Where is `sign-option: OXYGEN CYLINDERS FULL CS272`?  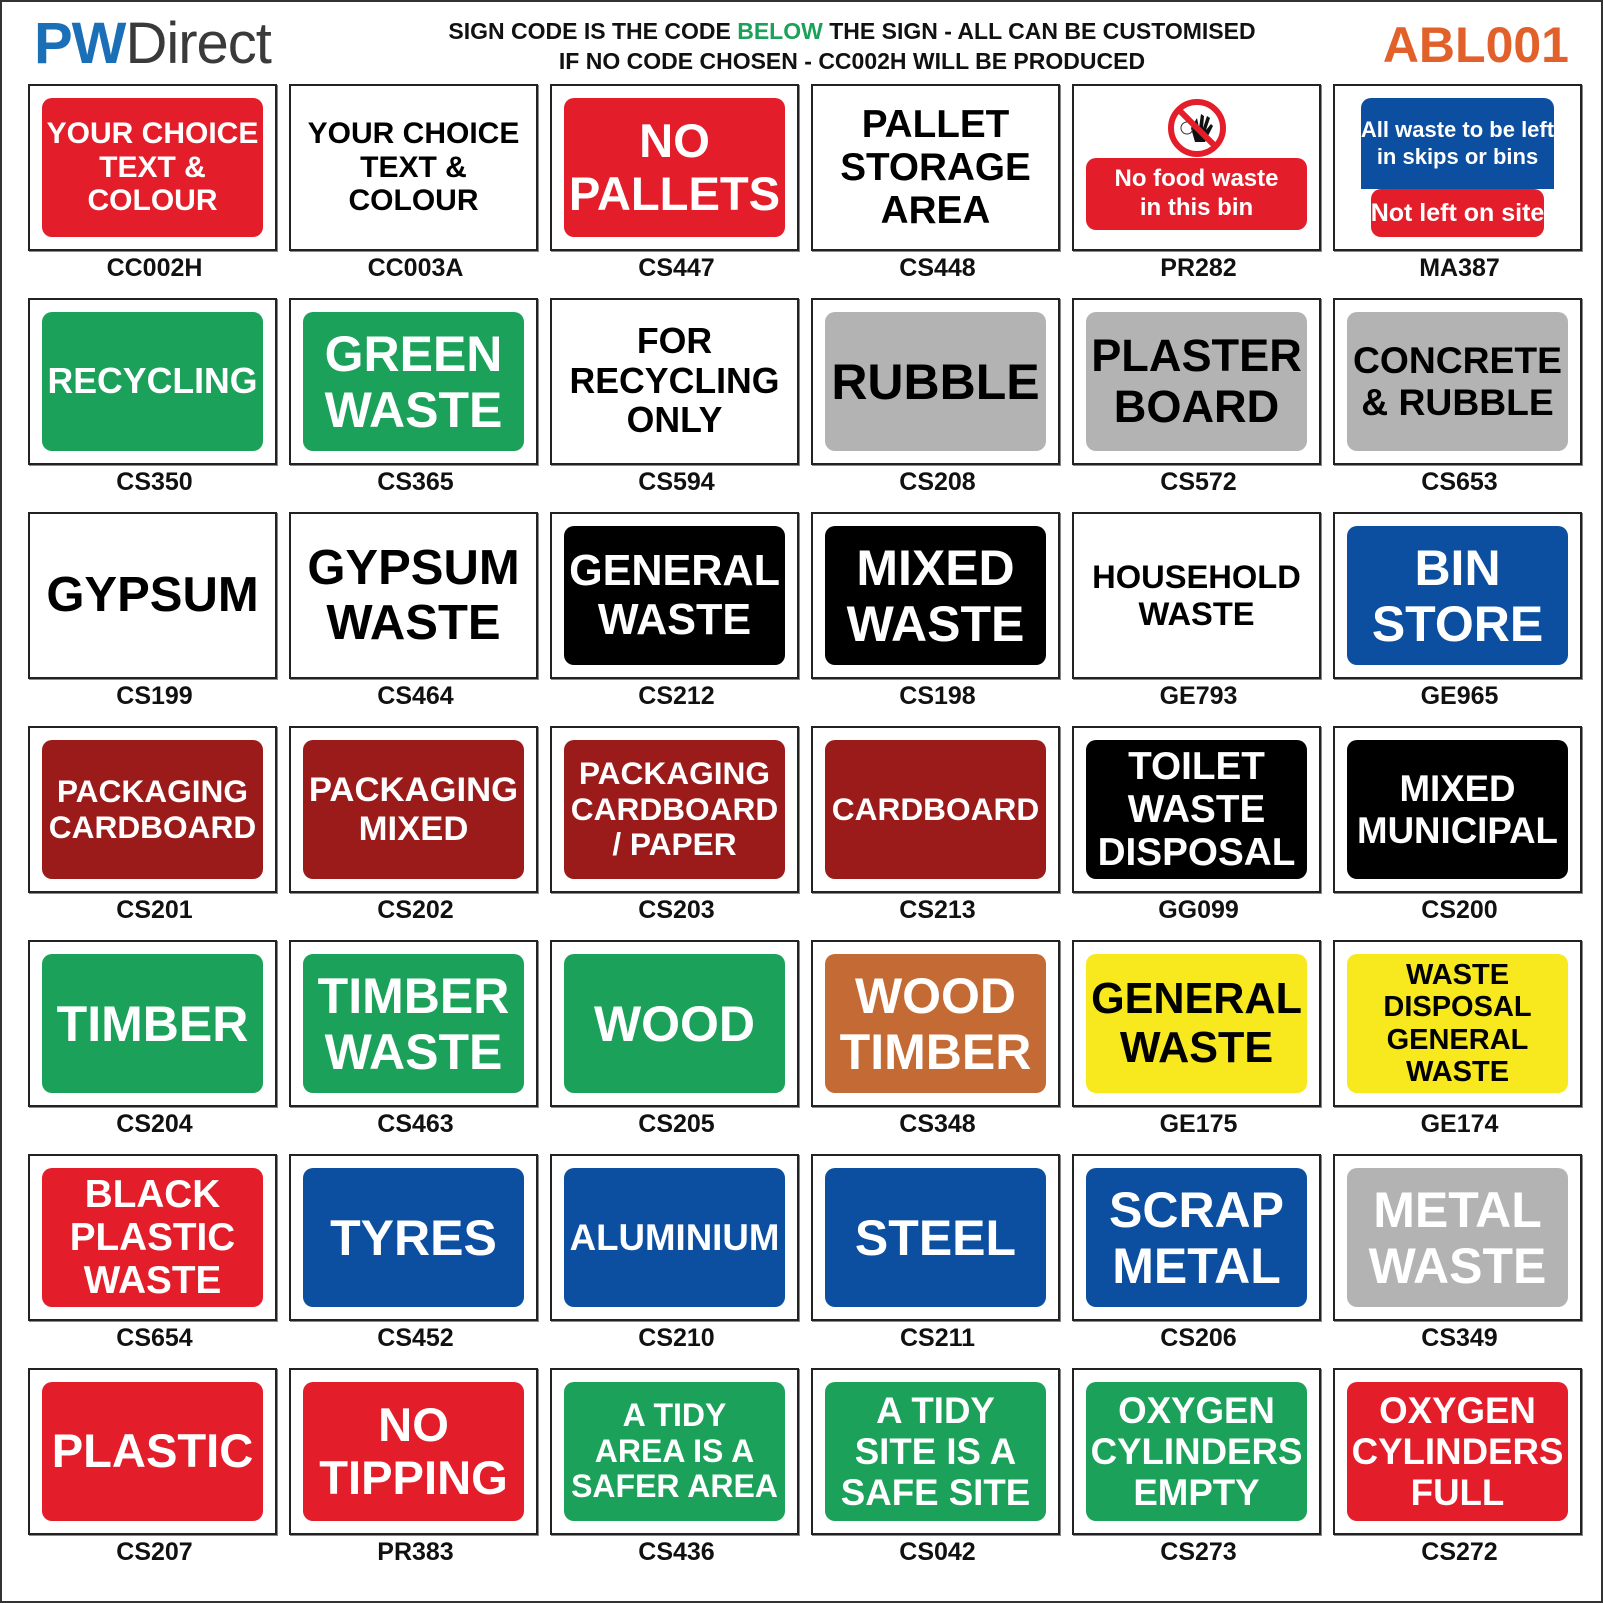 sign-option: OXYGEN CYLINDERS FULL CS272 is located at coordinates (1459, 1473).